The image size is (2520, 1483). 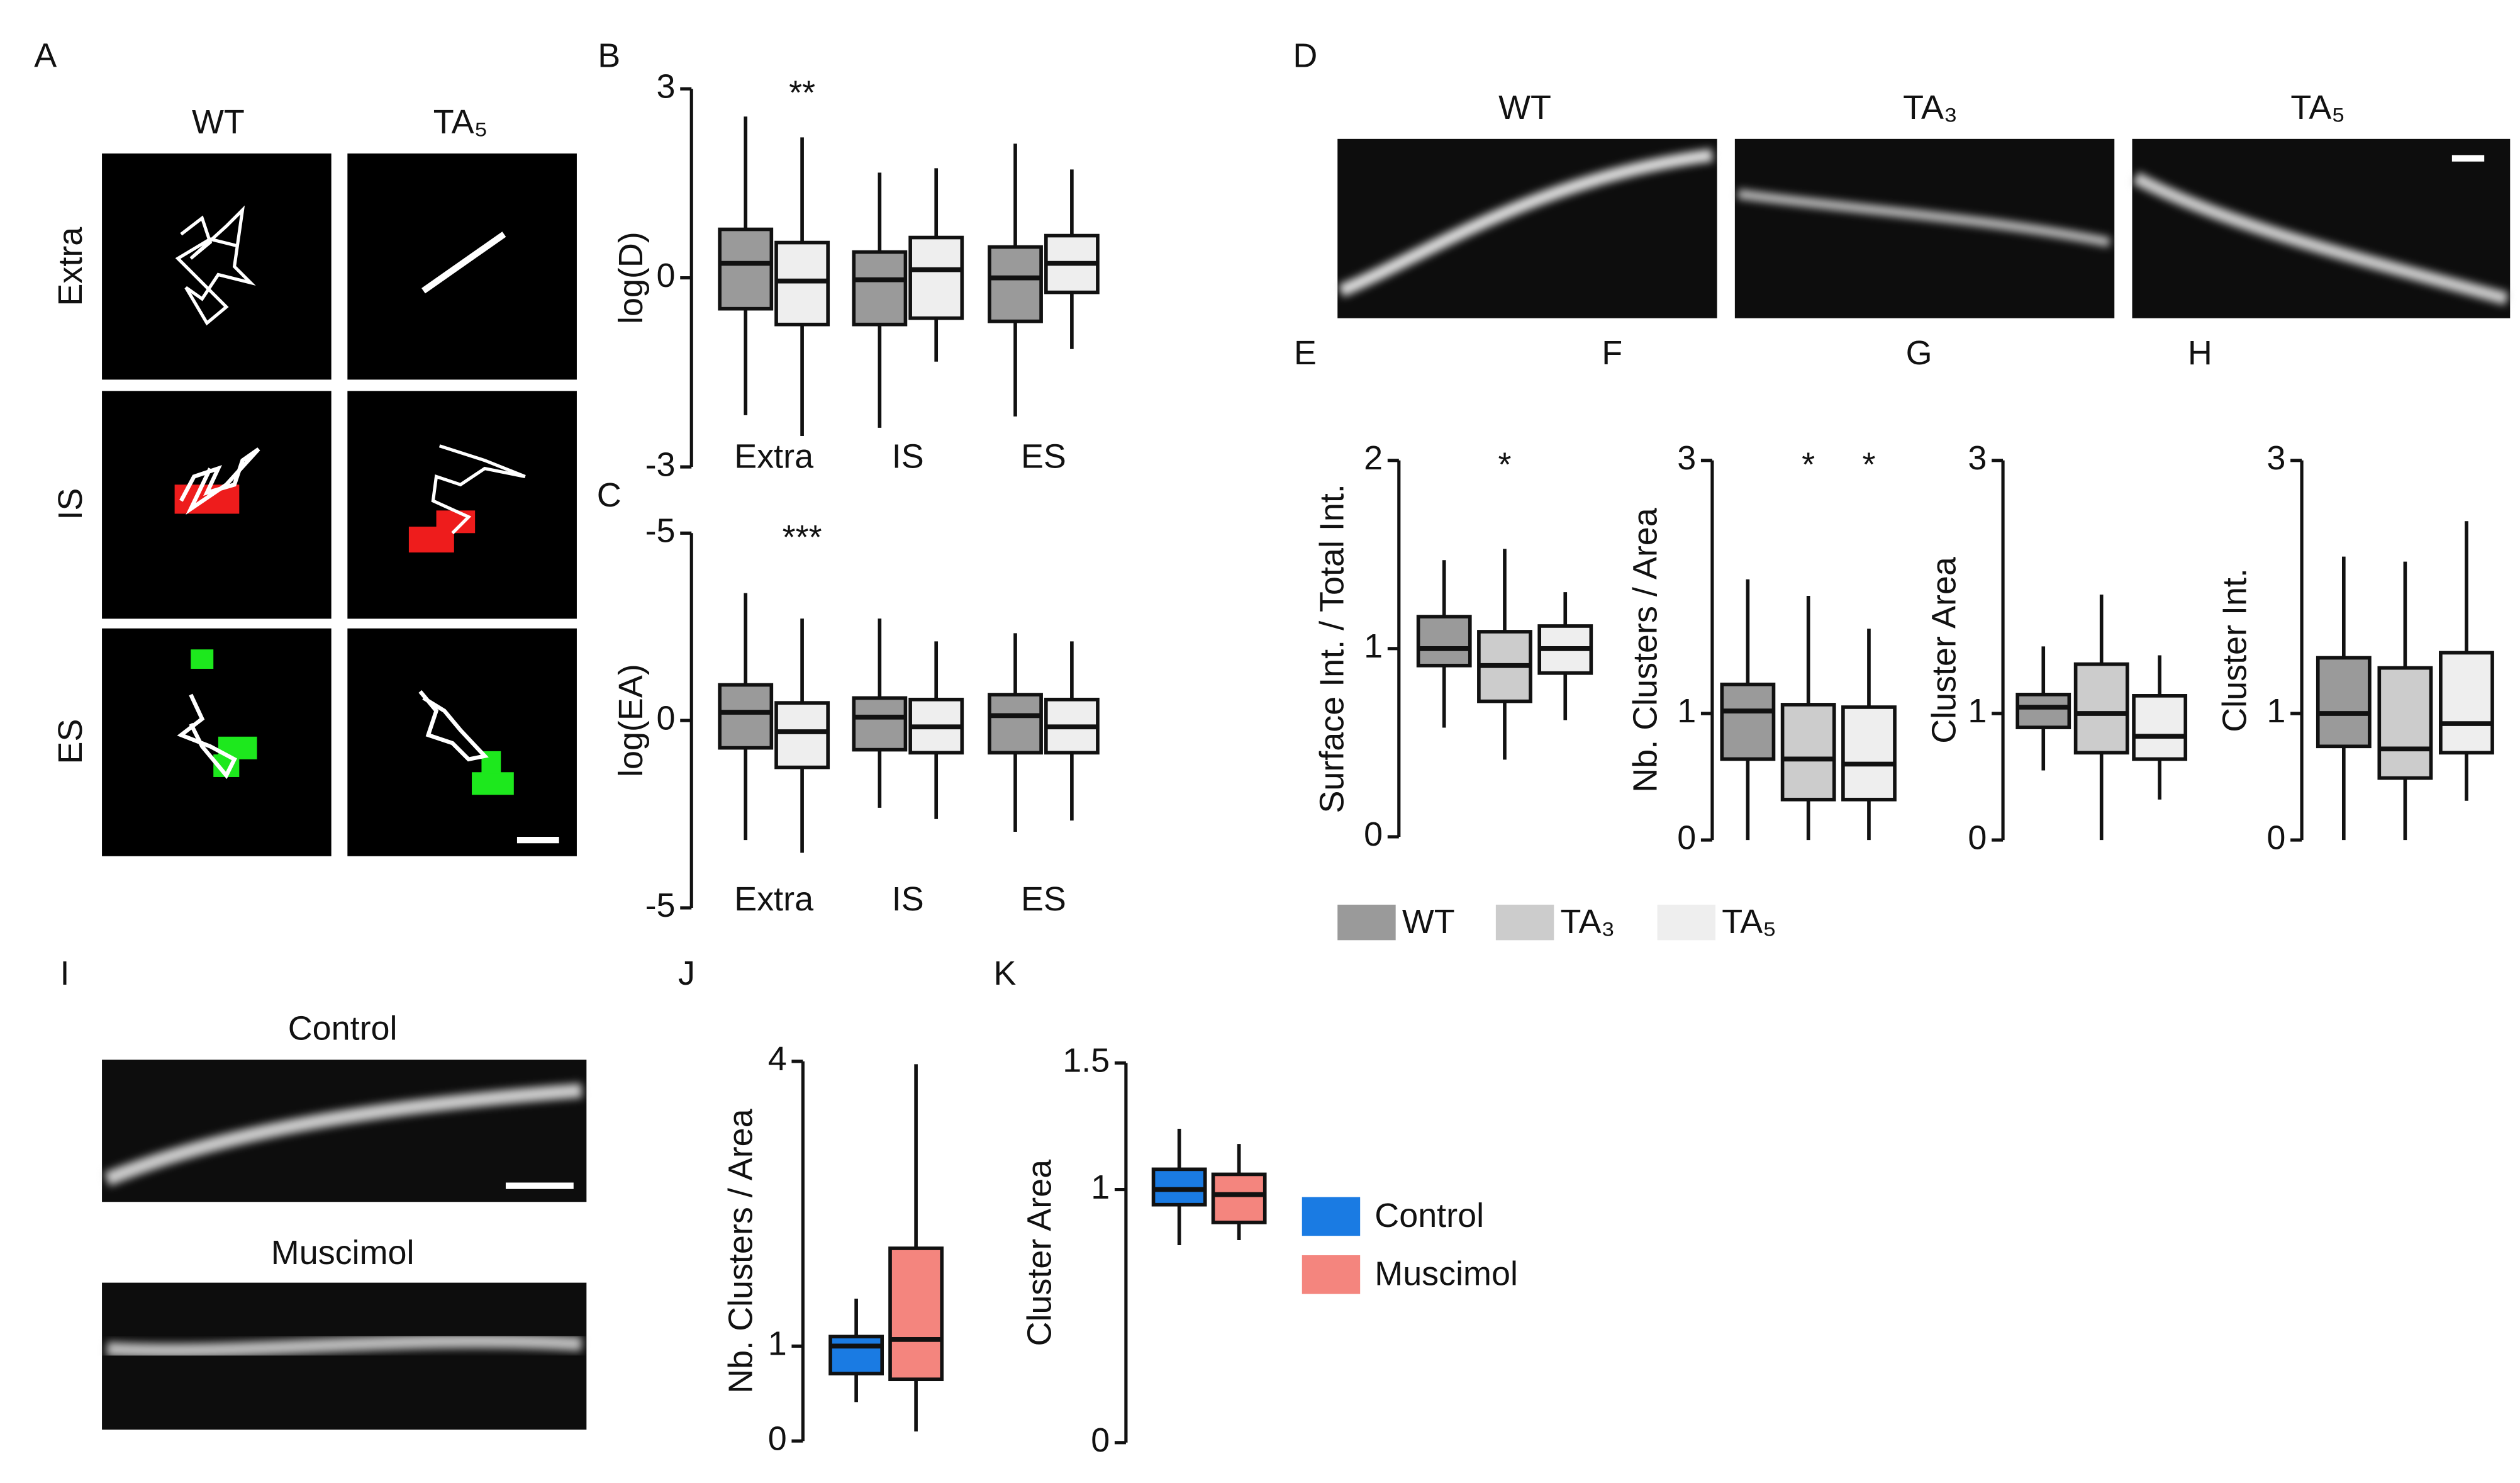 What do you see at coordinates (1919, 353) in the screenshot?
I see `panel-letter: G` at bounding box center [1919, 353].